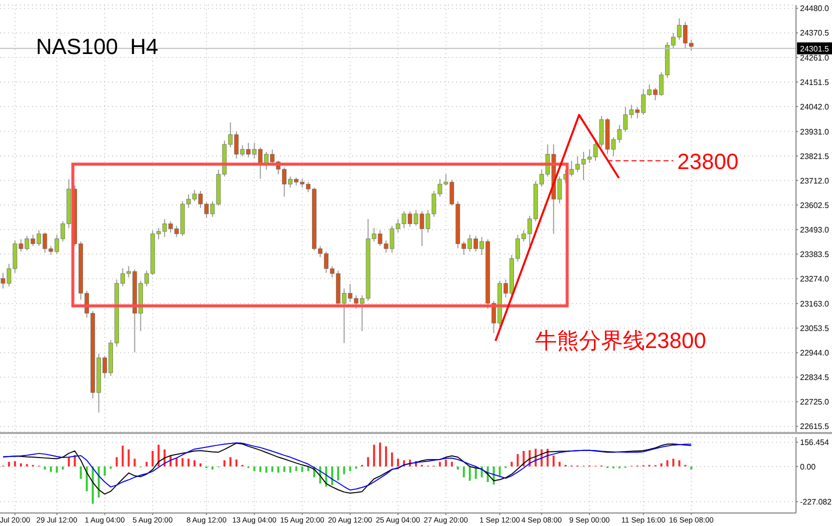 The height and width of the screenshot is (526, 832). Describe the element at coordinates (808, 467) in the screenshot. I see `y-tick-label: 0.00` at that location.